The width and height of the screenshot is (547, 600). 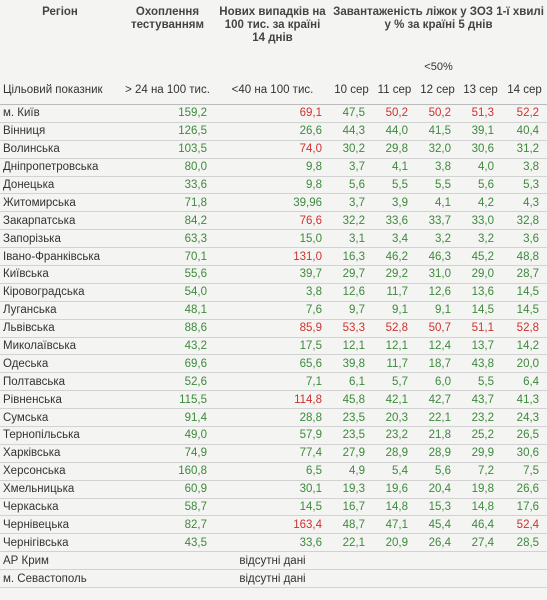 What do you see at coordinates (524, 453) in the screenshot?
I see `value-cell: 30,6` at bounding box center [524, 453].